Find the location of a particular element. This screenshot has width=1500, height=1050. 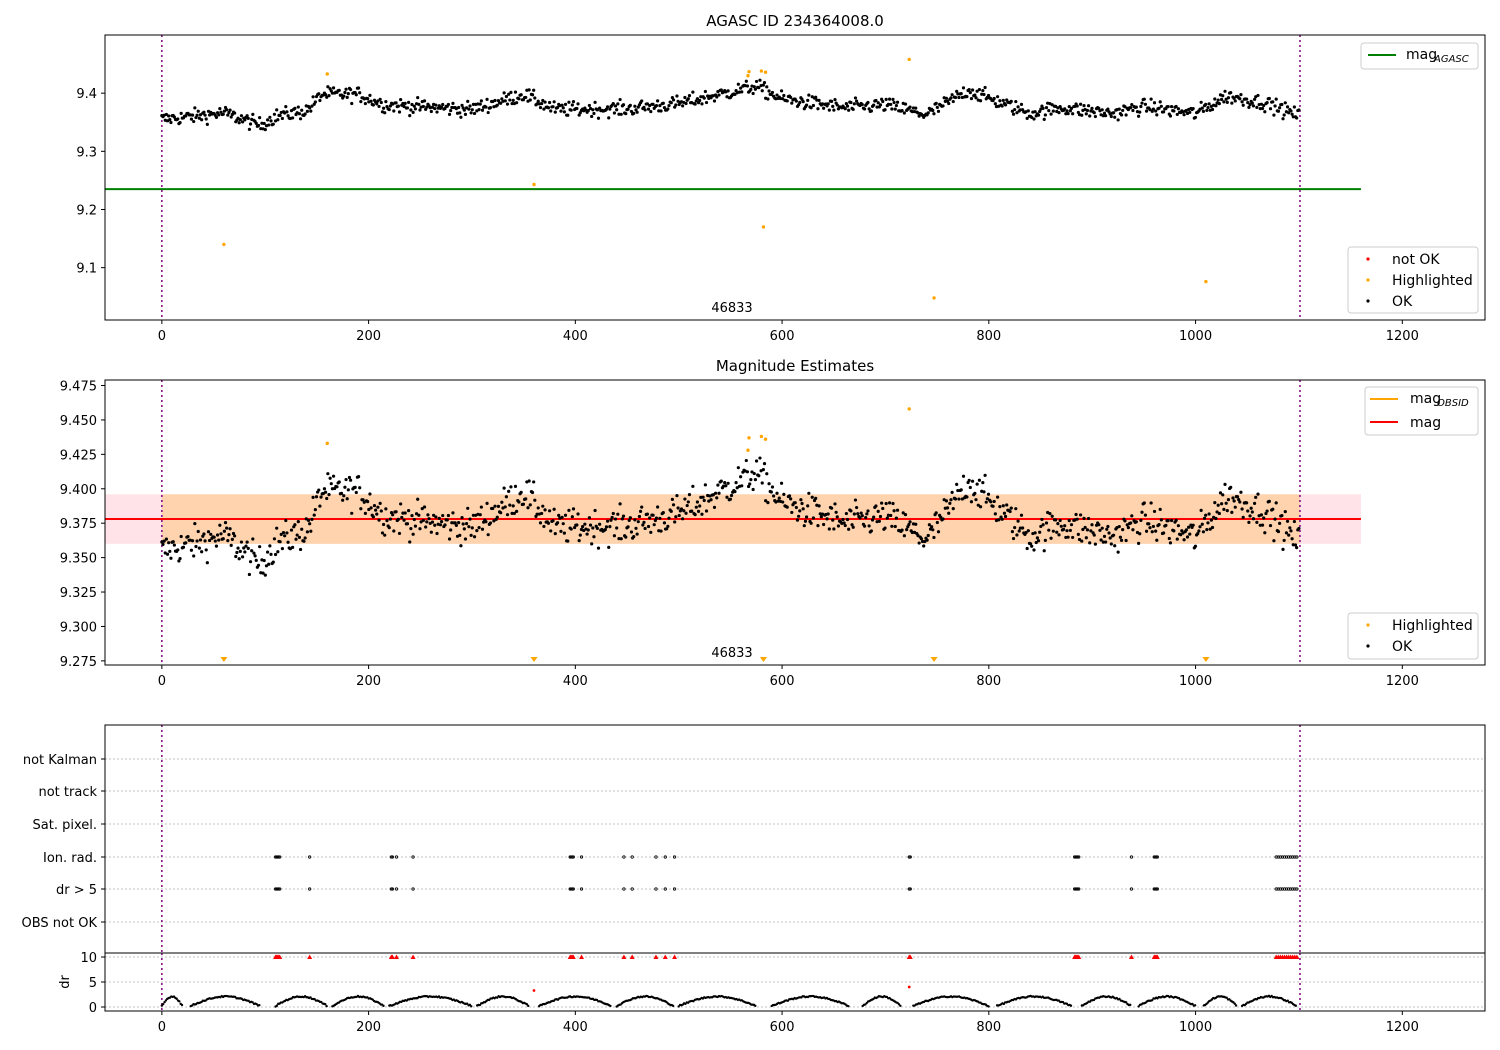

y-tick-label: 9.400 is located at coordinates (78, 490).